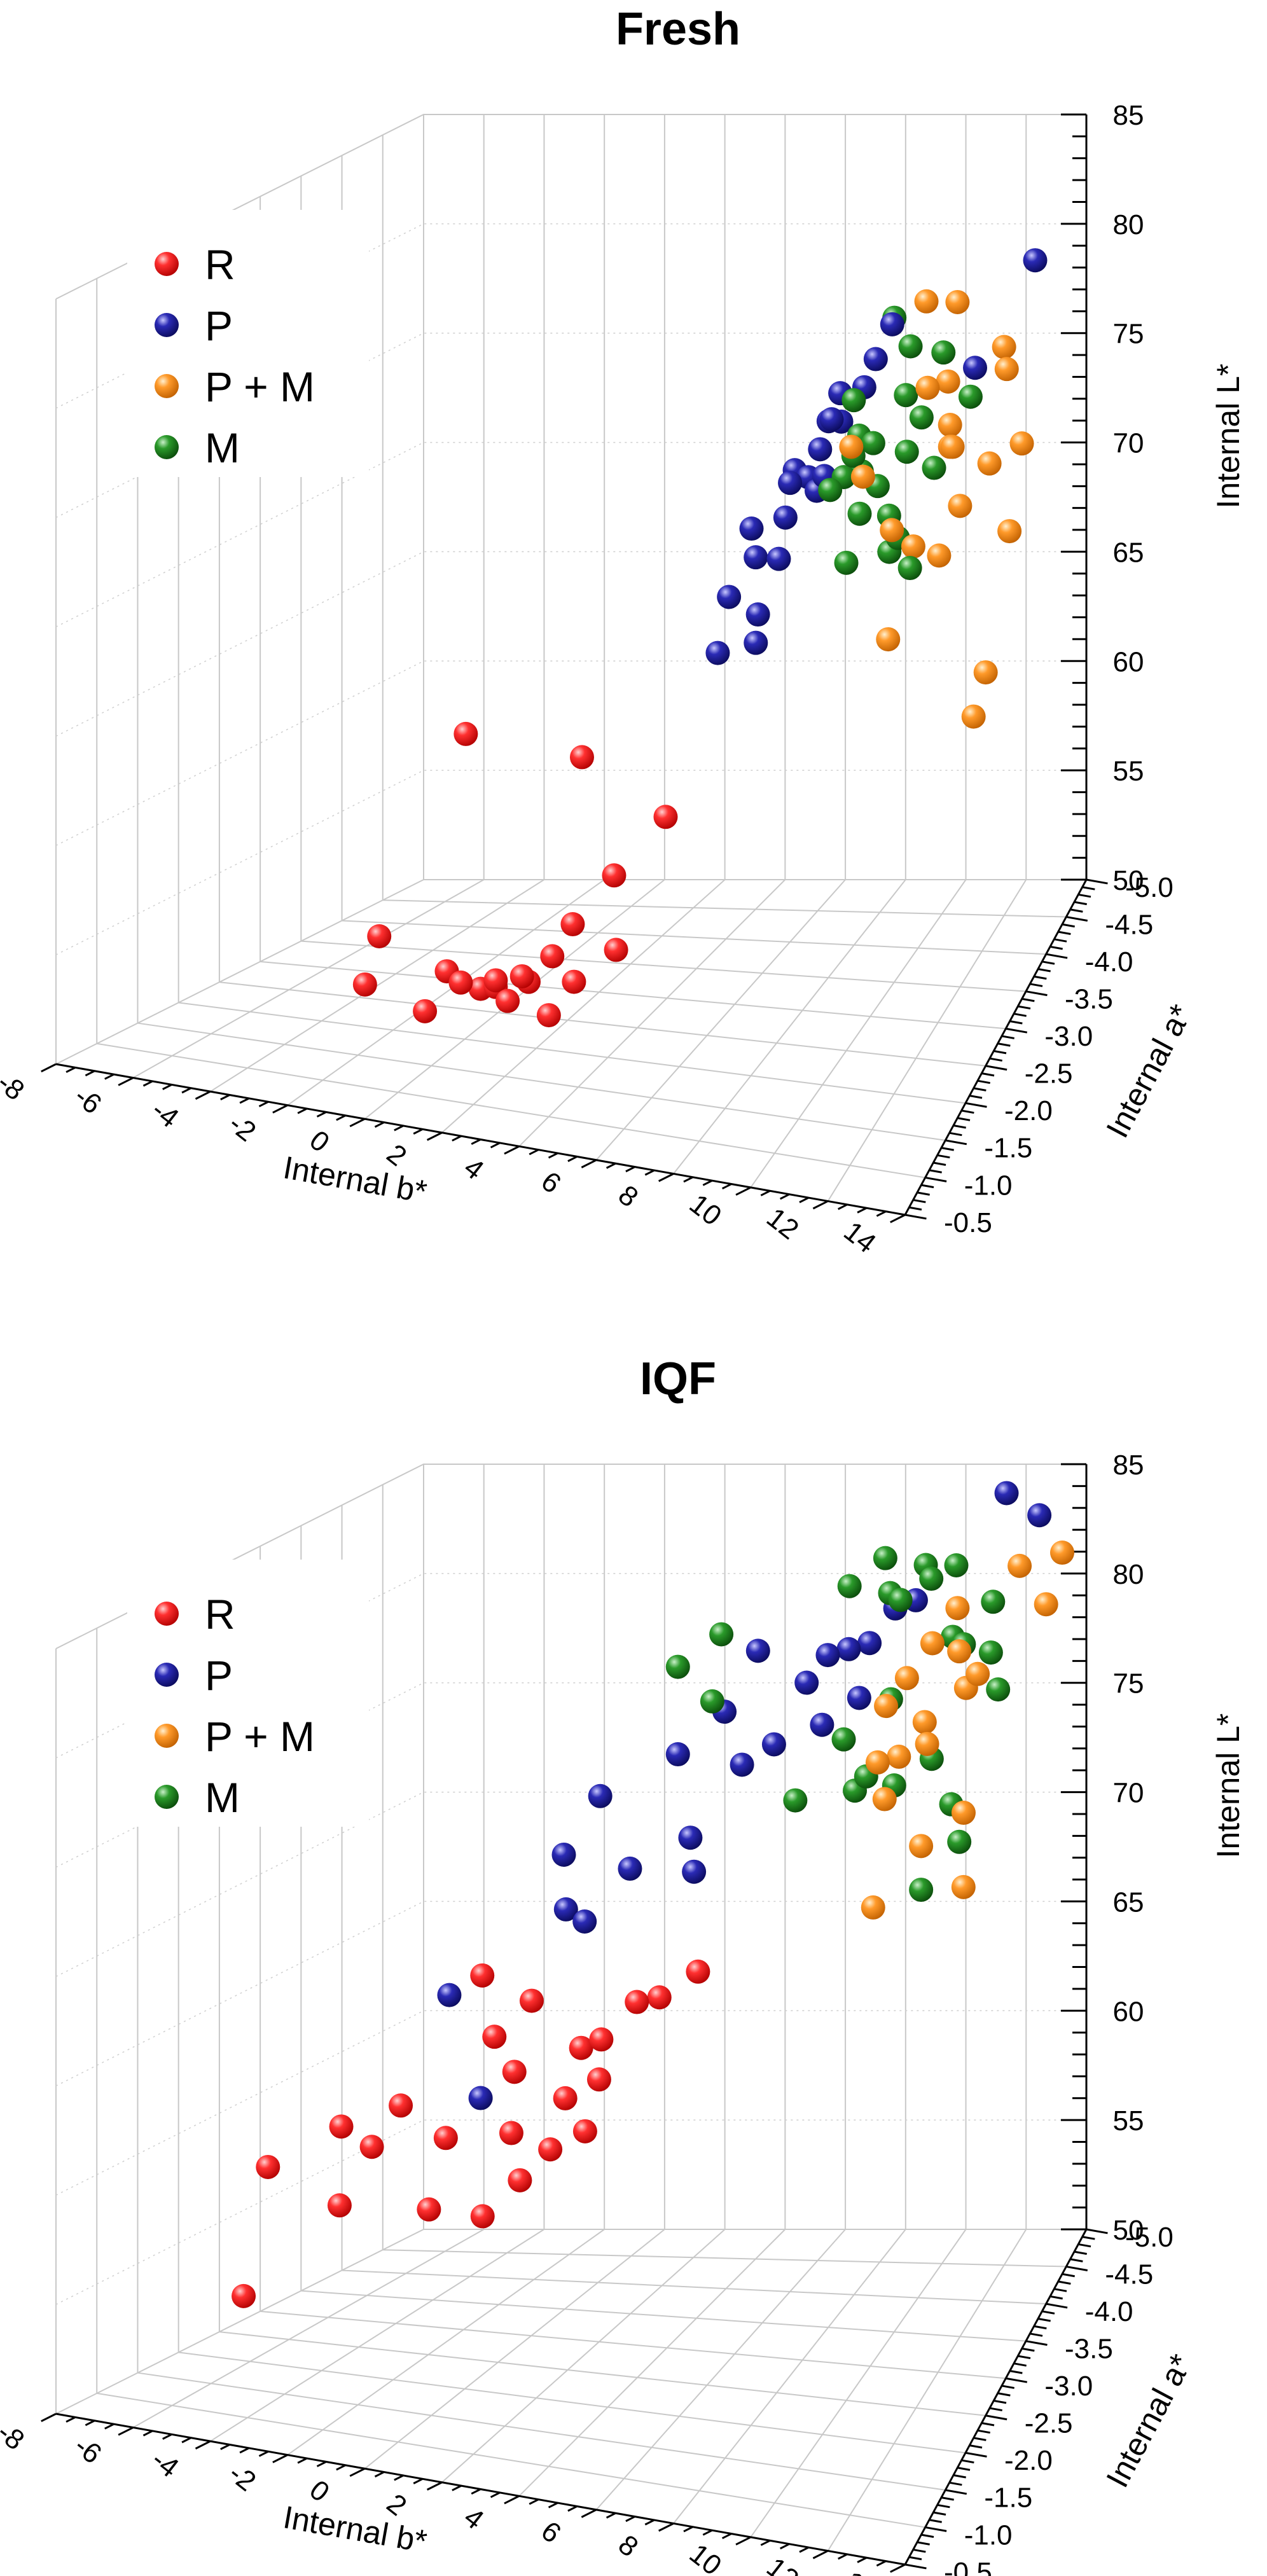  Describe the element at coordinates (1228, 436) in the screenshot. I see `z-axis-label: Internal L*` at that location.